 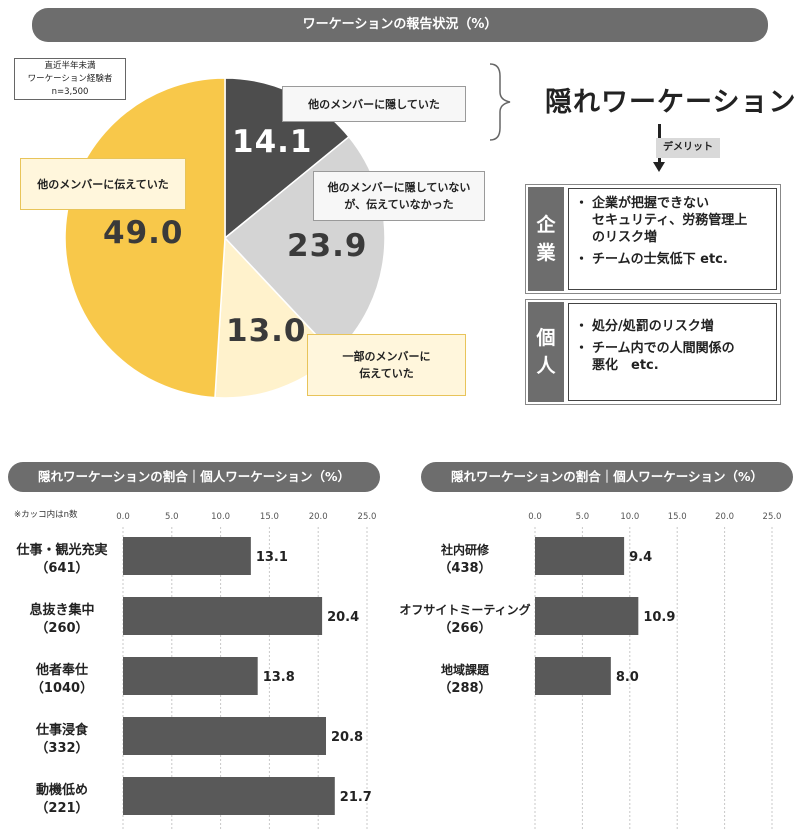 I want to click on category-label: 地域課題, so click(x=465, y=669).